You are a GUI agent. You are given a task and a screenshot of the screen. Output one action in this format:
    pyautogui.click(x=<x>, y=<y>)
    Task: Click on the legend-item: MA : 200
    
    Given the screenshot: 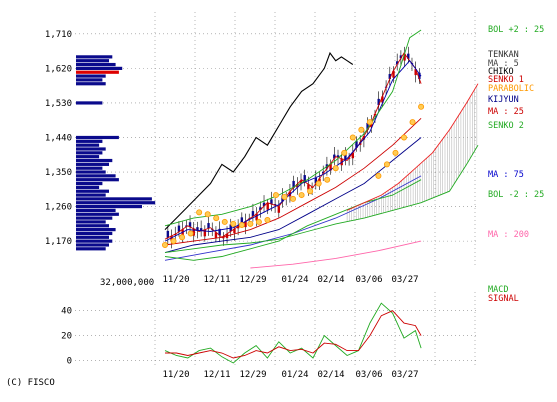 What is the action you would take?
    pyautogui.click(x=508, y=235)
    